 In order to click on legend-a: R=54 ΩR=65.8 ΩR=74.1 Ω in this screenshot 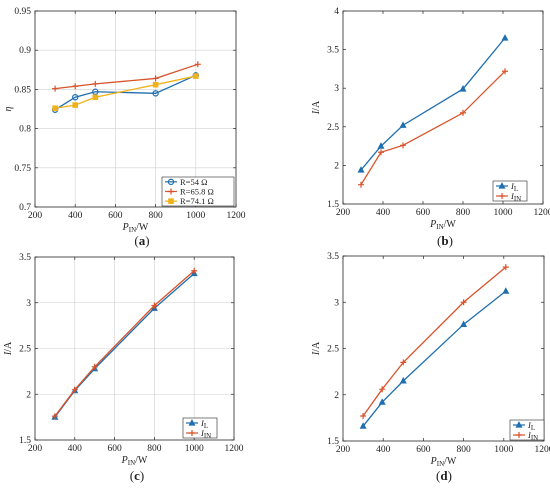, I will do `click(198, 191)`.